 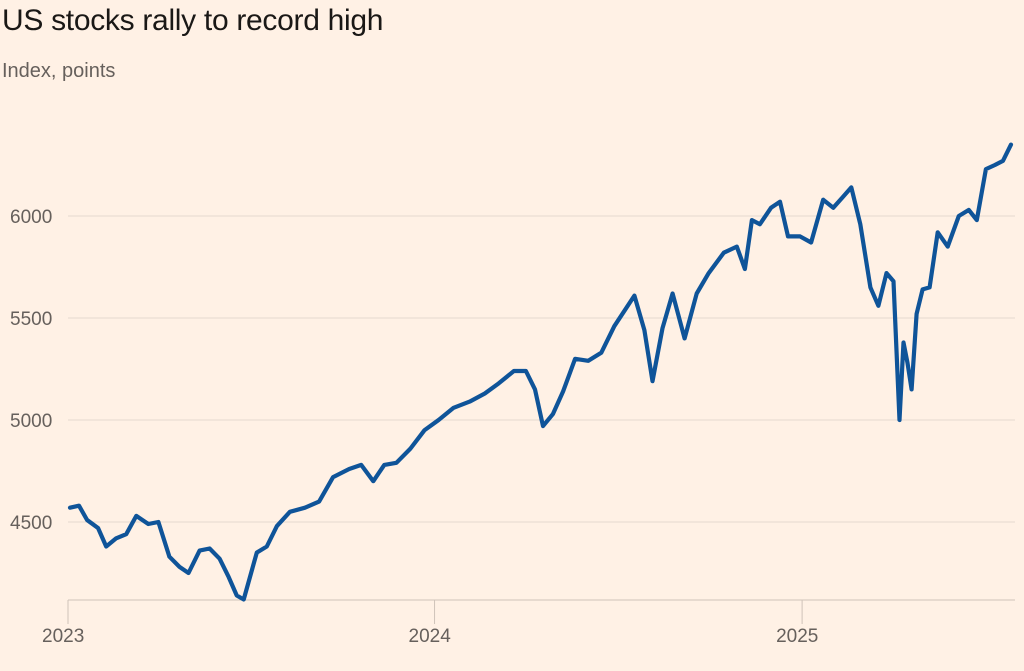 I want to click on y-tick-label-6000: 6000, so click(x=31, y=217).